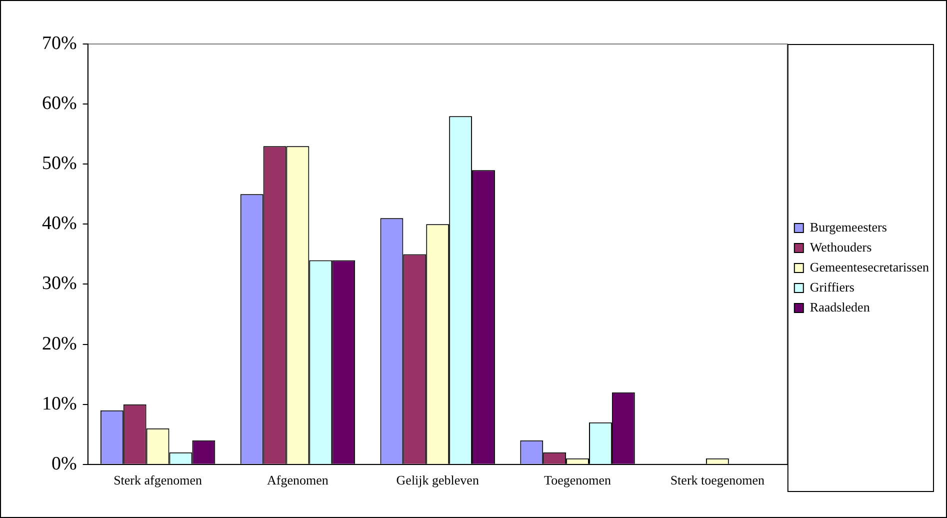 Image resolution: width=947 pixels, height=518 pixels. I want to click on y-tick-label: 50%, so click(59, 163).